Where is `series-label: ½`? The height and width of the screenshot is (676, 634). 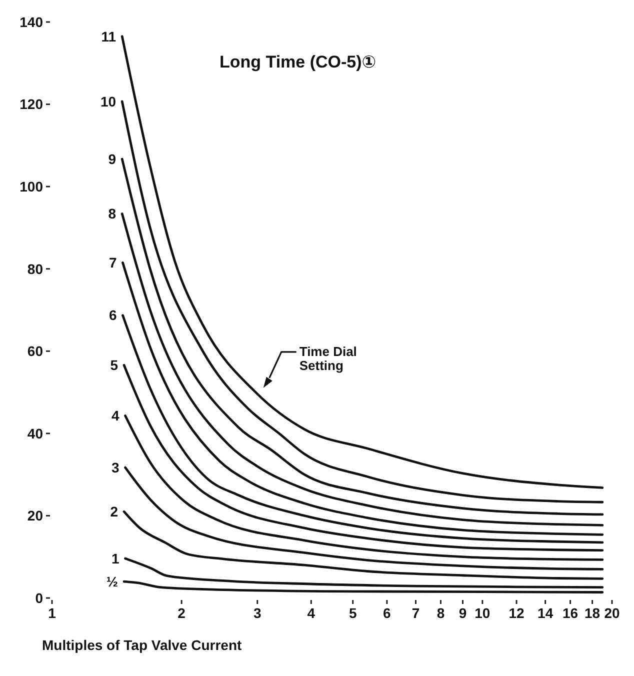
series-label: ½ is located at coordinates (112, 581).